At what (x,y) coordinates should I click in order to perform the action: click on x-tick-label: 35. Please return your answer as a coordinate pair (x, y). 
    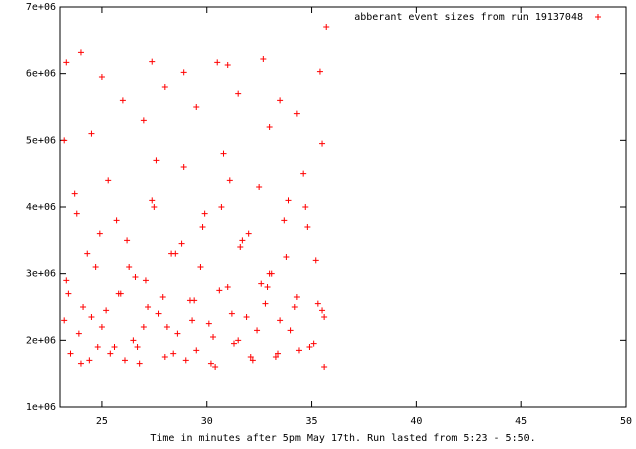
    Looking at the image, I should click on (312, 421).